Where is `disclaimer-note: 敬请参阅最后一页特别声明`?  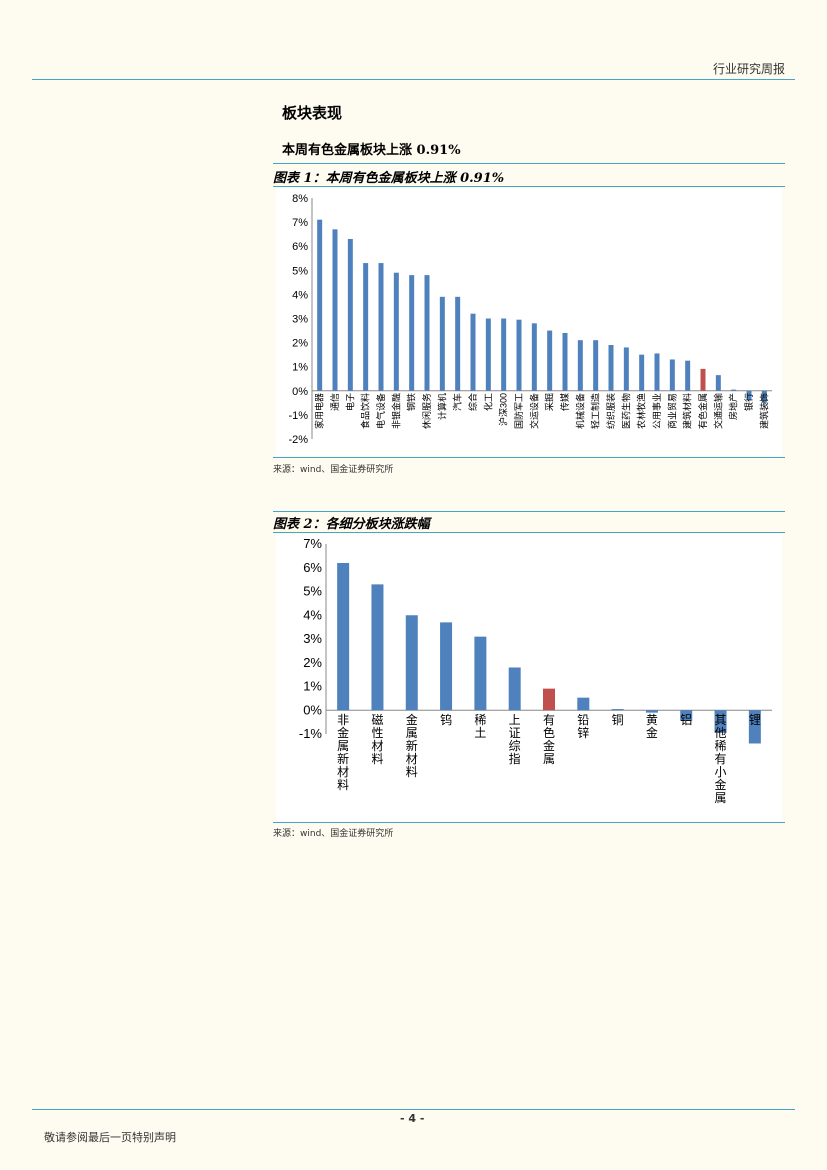 disclaimer-note: 敬请参阅最后一页特别声明 is located at coordinates (110, 1137).